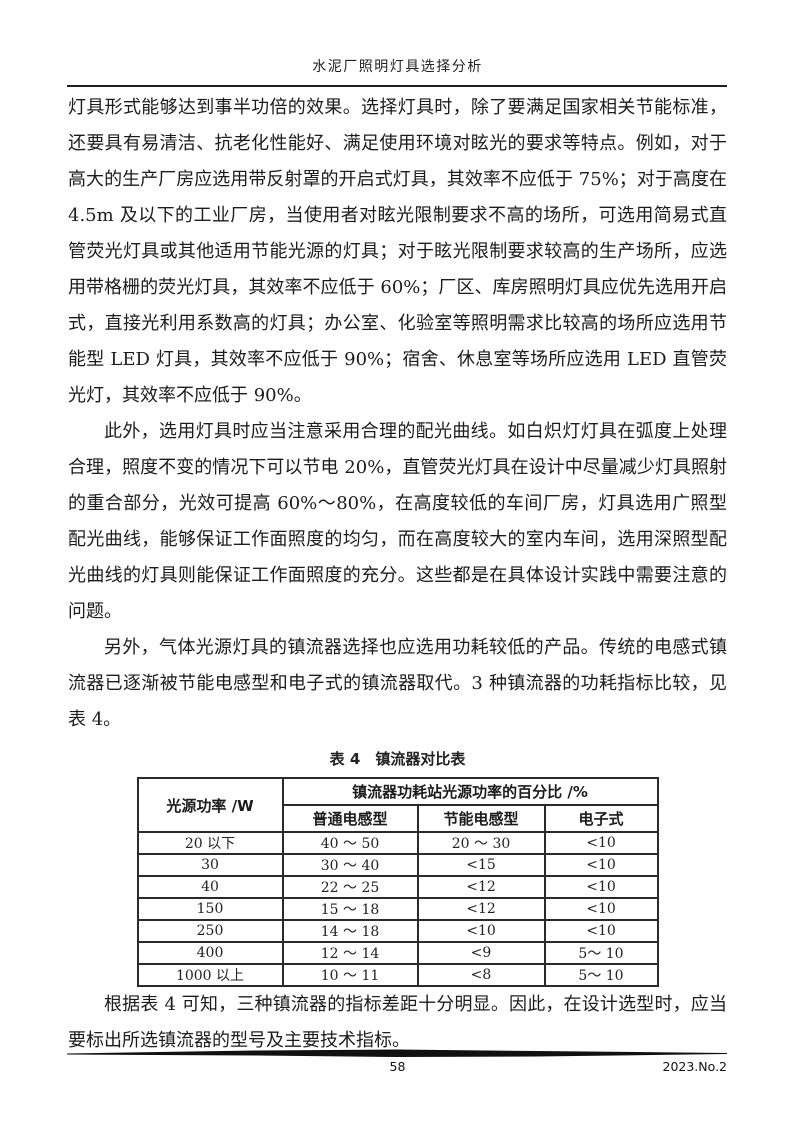 This screenshot has width=793, height=1122. What do you see at coordinates (397, 67) in the screenshot?
I see `running-head-title: 水泥厂照明灯具选择分析` at bounding box center [397, 67].